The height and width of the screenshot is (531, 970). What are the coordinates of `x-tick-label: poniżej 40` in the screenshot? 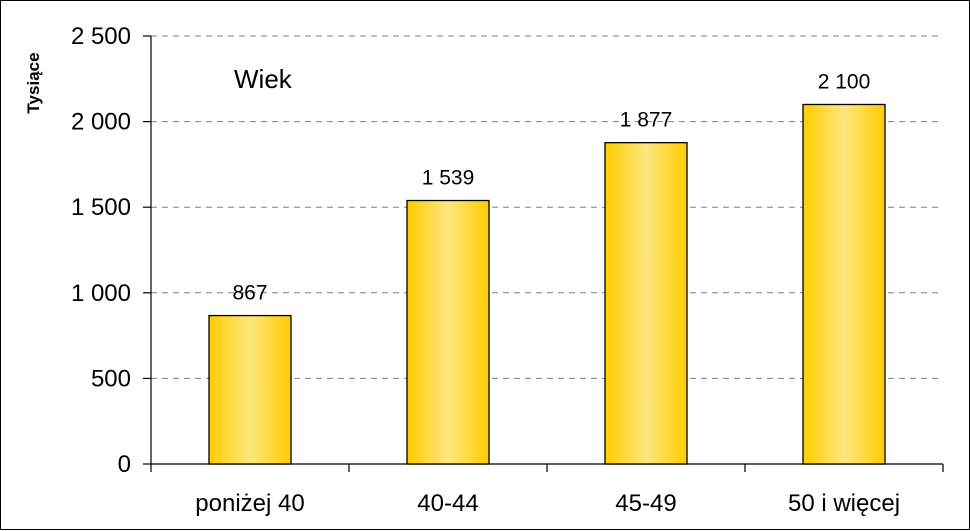 It's located at (249, 503).